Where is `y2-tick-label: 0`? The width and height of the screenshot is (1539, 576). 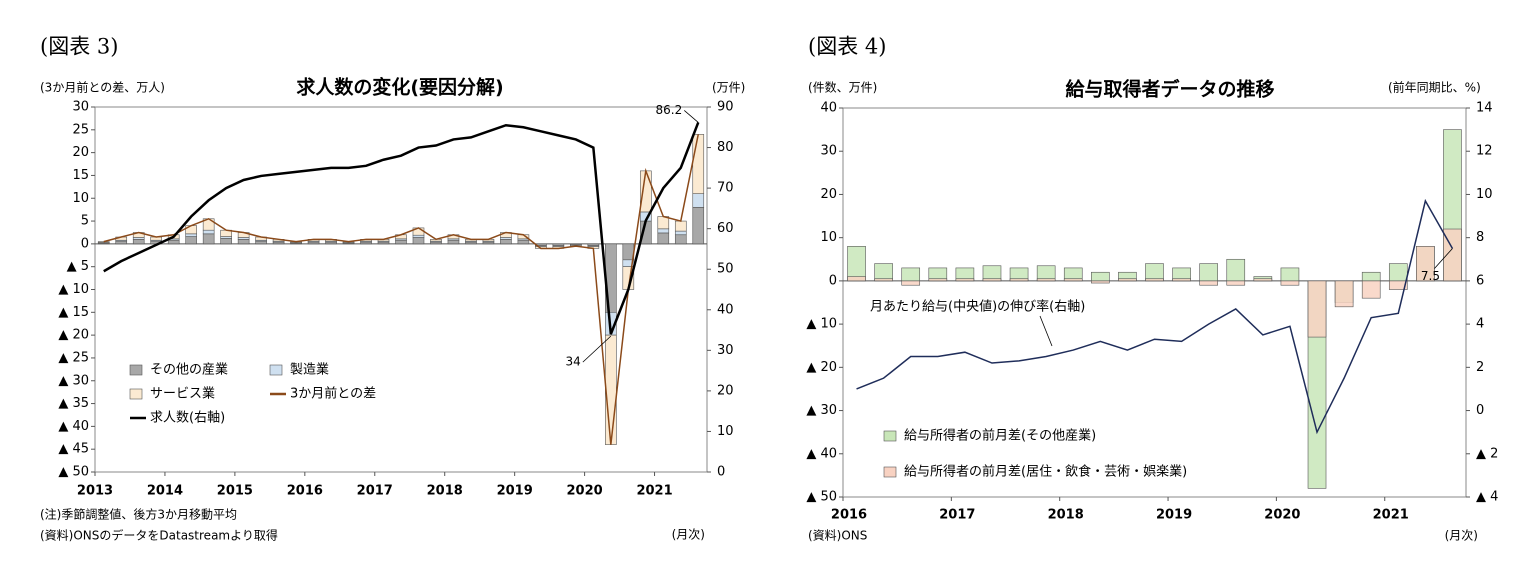 y2-tick-label: 0 is located at coordinates (1480, 410).